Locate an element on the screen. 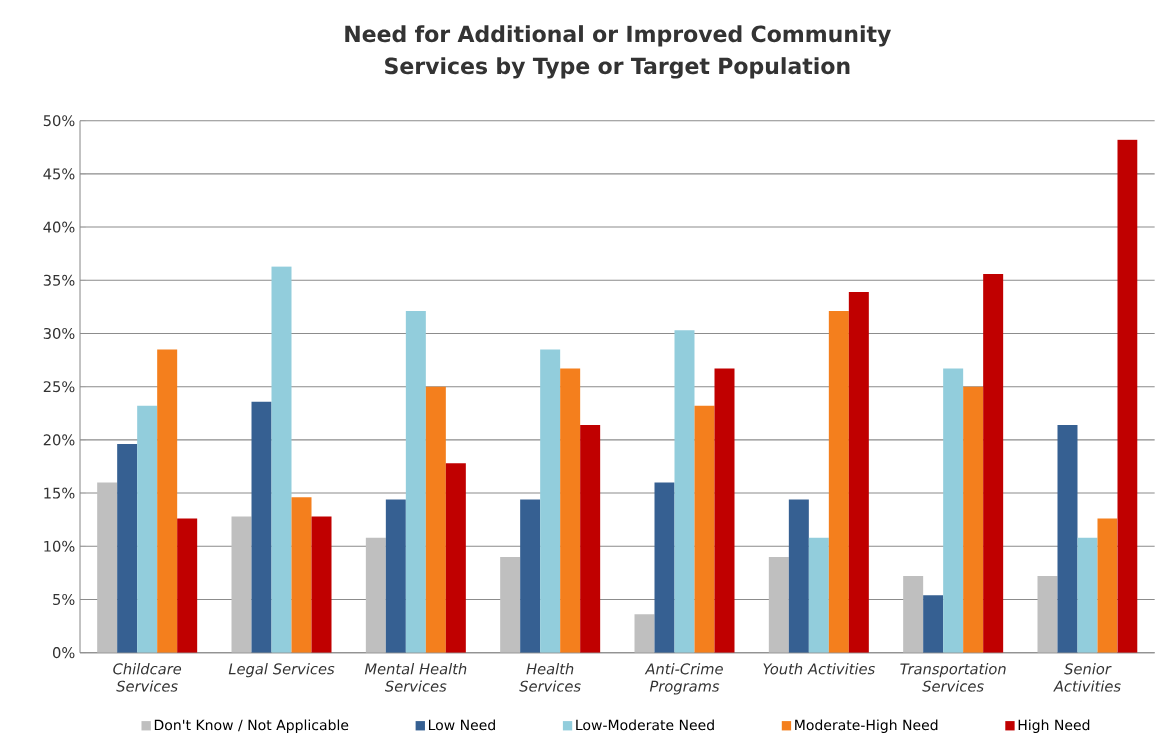 The image size is (1164, 751). legend-label: High Need is located at coordinates (1054, 726).